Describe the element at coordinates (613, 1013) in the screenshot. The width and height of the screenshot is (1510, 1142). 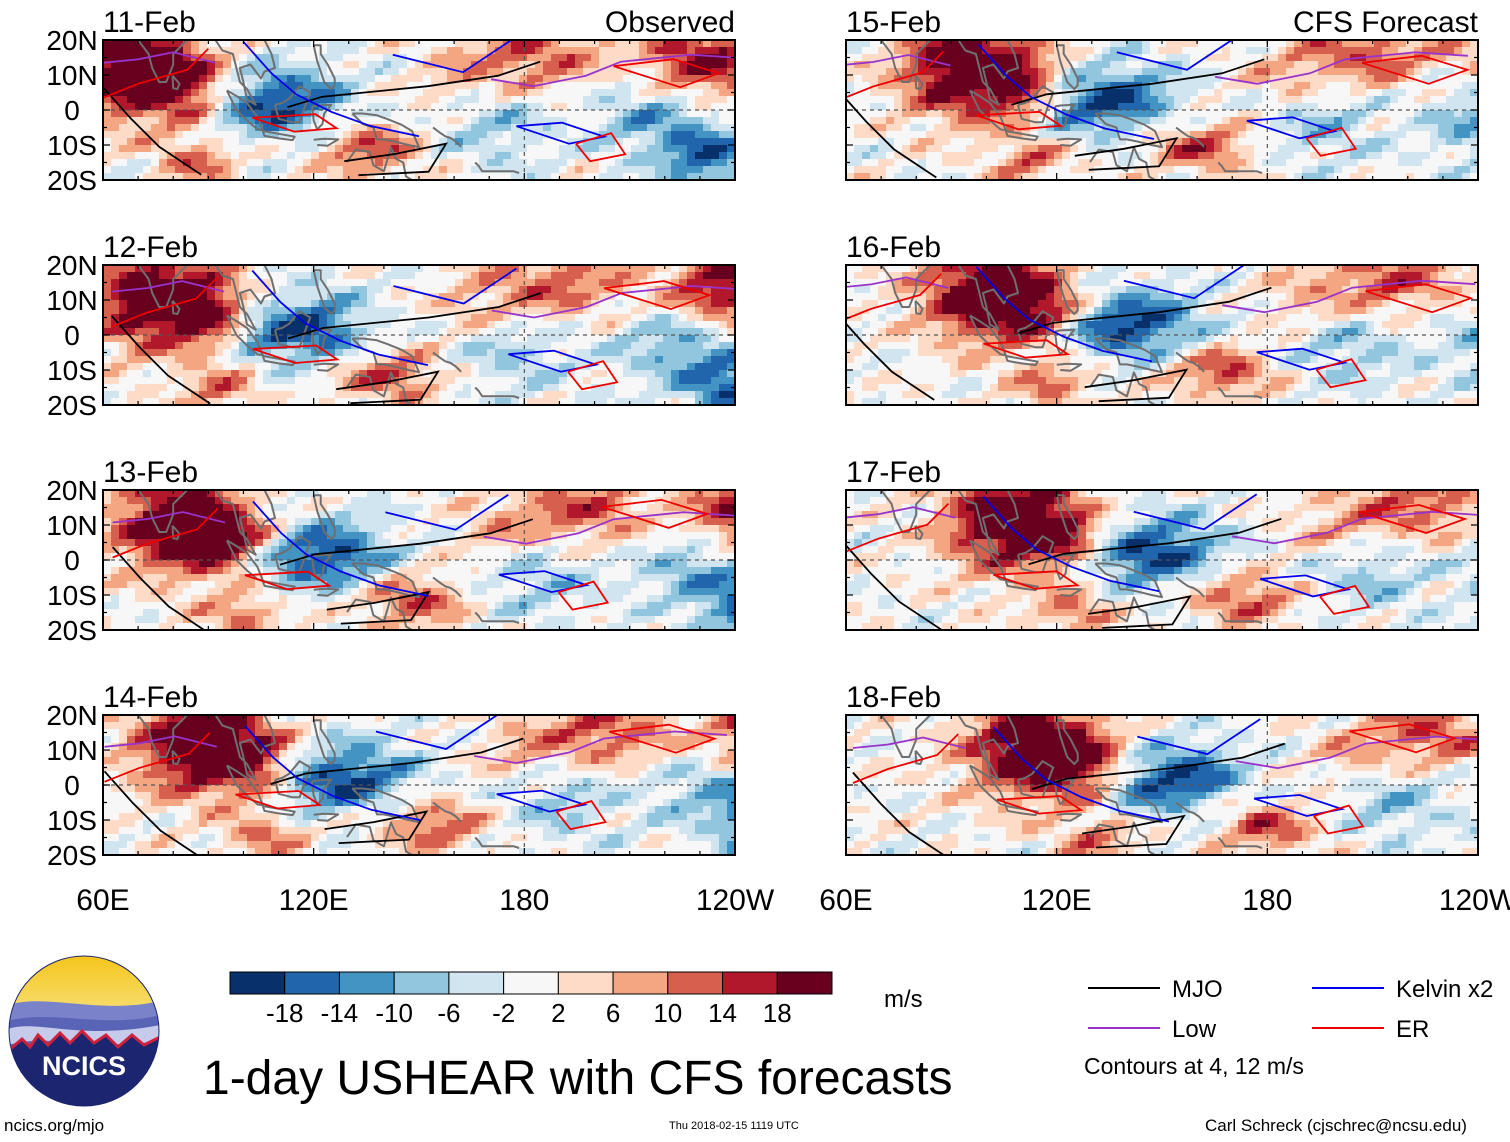
I see `colorbar-label: 6` at that location.